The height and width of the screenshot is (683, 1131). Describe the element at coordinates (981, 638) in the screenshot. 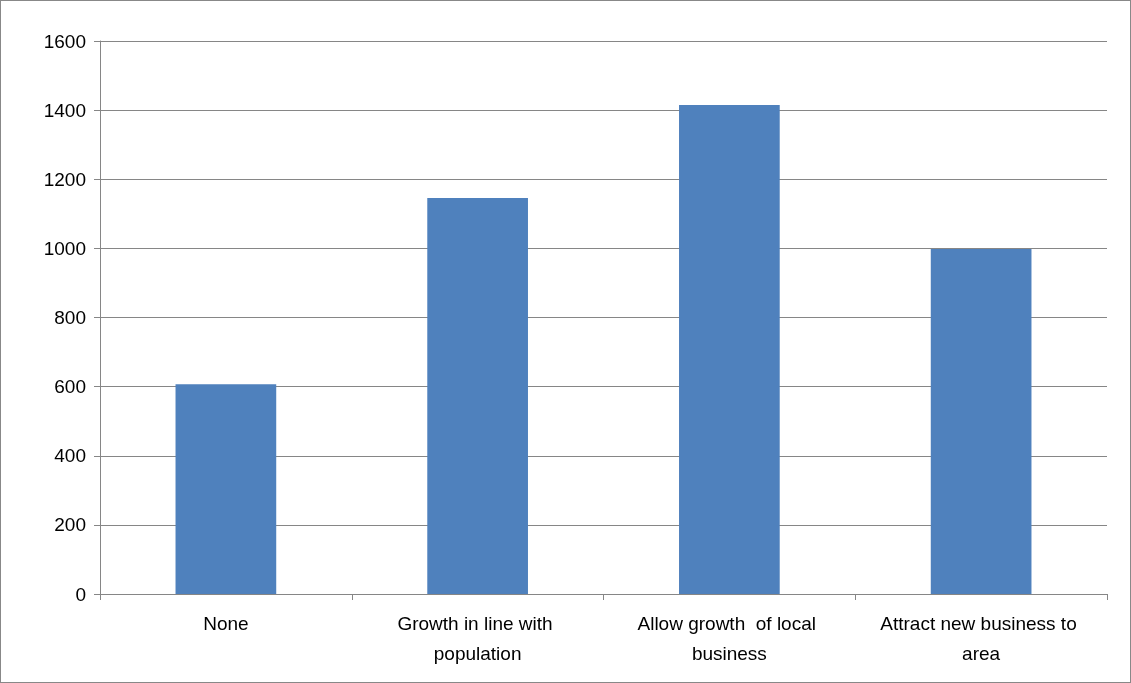

I see `x-tick-label: Attract new business to area` at that location.